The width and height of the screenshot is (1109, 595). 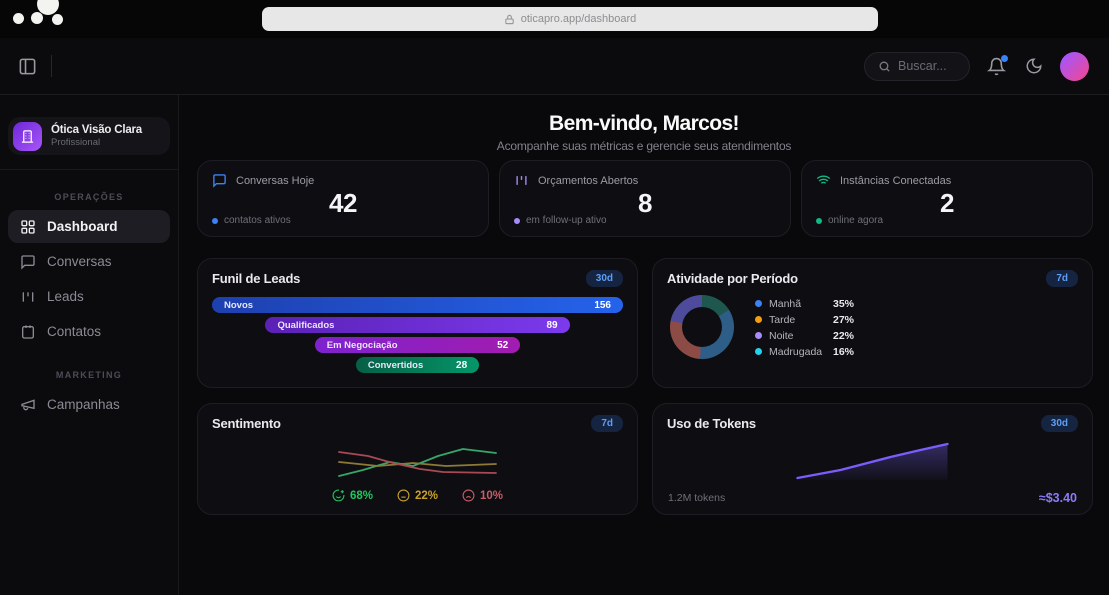 I want to click on funnel-stage: Qualificados 89, so click(x=417, y=325).